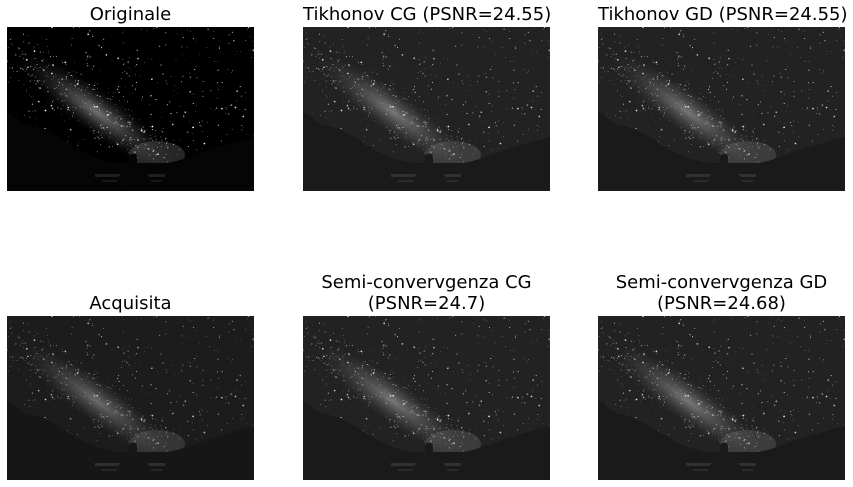  I want to click on panel-semiconvergenza-gd: Semi-convervgenza GD (PSNR=24.68), so click(721, 376).